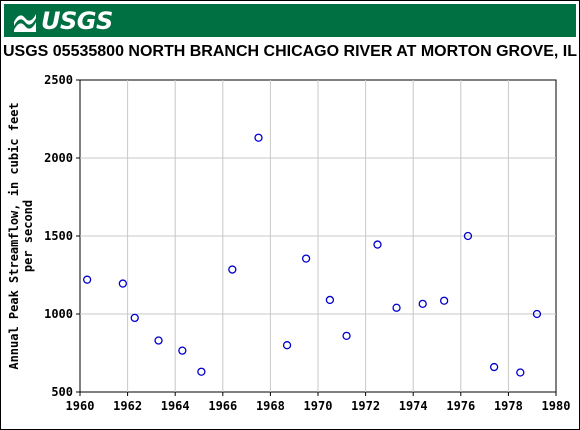 The width and height of the screenshot is (580, 430). I want to click on usgs-logo-text: USGS, so click(77, 21).